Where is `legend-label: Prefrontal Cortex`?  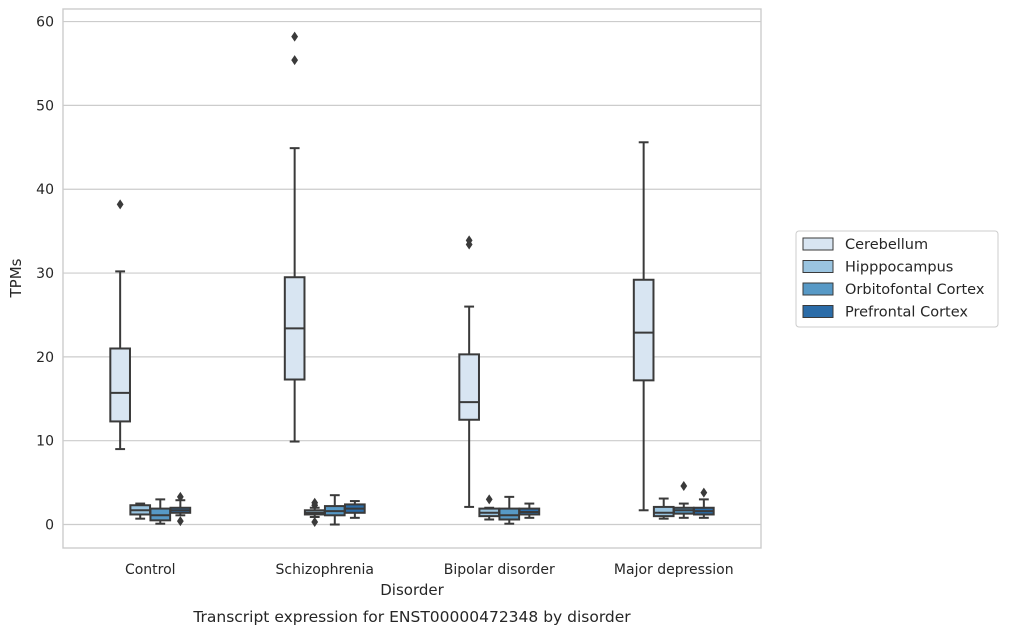 legend-label: Prefrontal Cortex is located at coordinates (906, 313).